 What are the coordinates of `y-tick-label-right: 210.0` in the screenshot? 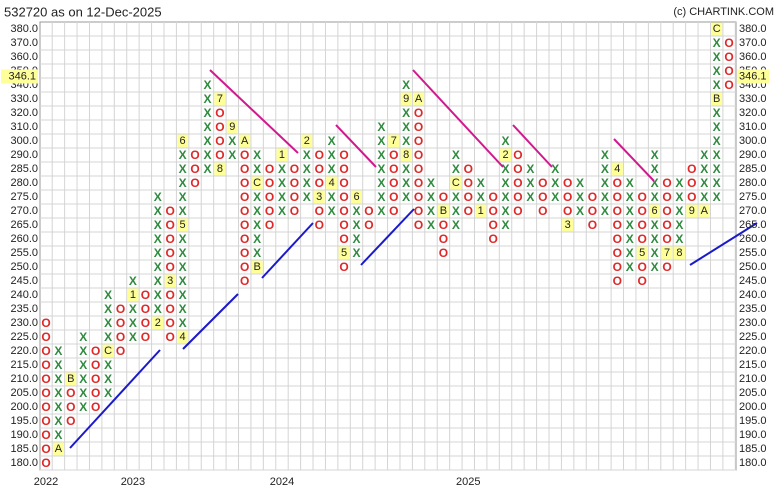 It's located at (753, 379).